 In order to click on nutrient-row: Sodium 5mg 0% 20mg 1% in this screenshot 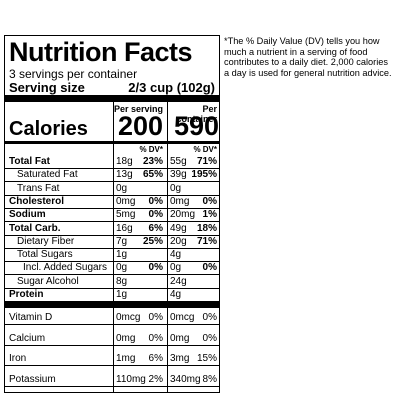, I will do `click(112, 214)`.